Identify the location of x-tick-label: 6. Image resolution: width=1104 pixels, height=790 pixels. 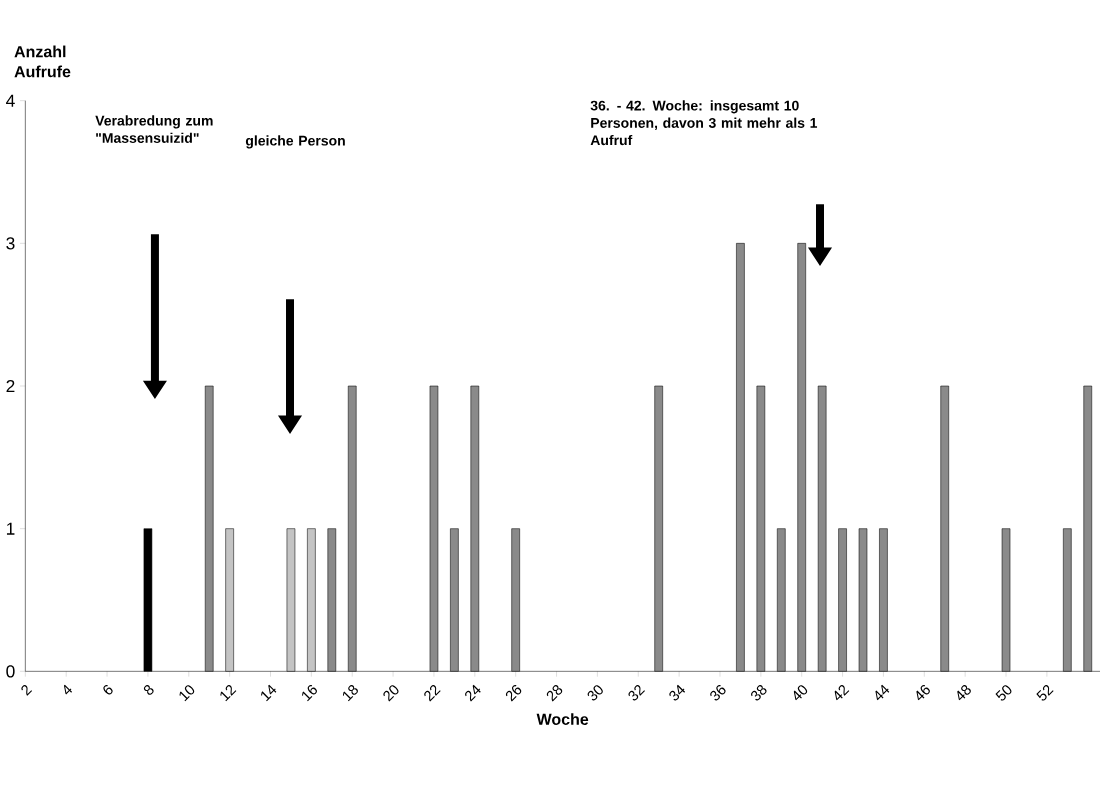
(108, 690).